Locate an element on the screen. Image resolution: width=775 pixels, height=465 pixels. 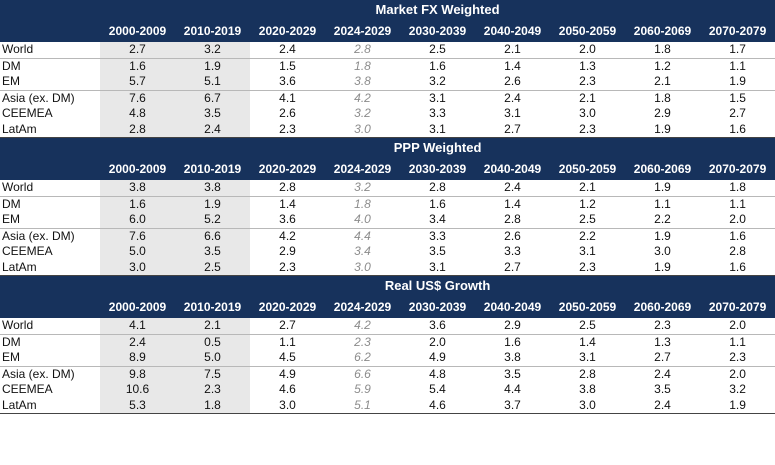
table-row: CEEMEA 5.0 3.5 2.9 3.4 3.5 3.3 3.1 3.0 2.8 is located at coordinates (387, 252).